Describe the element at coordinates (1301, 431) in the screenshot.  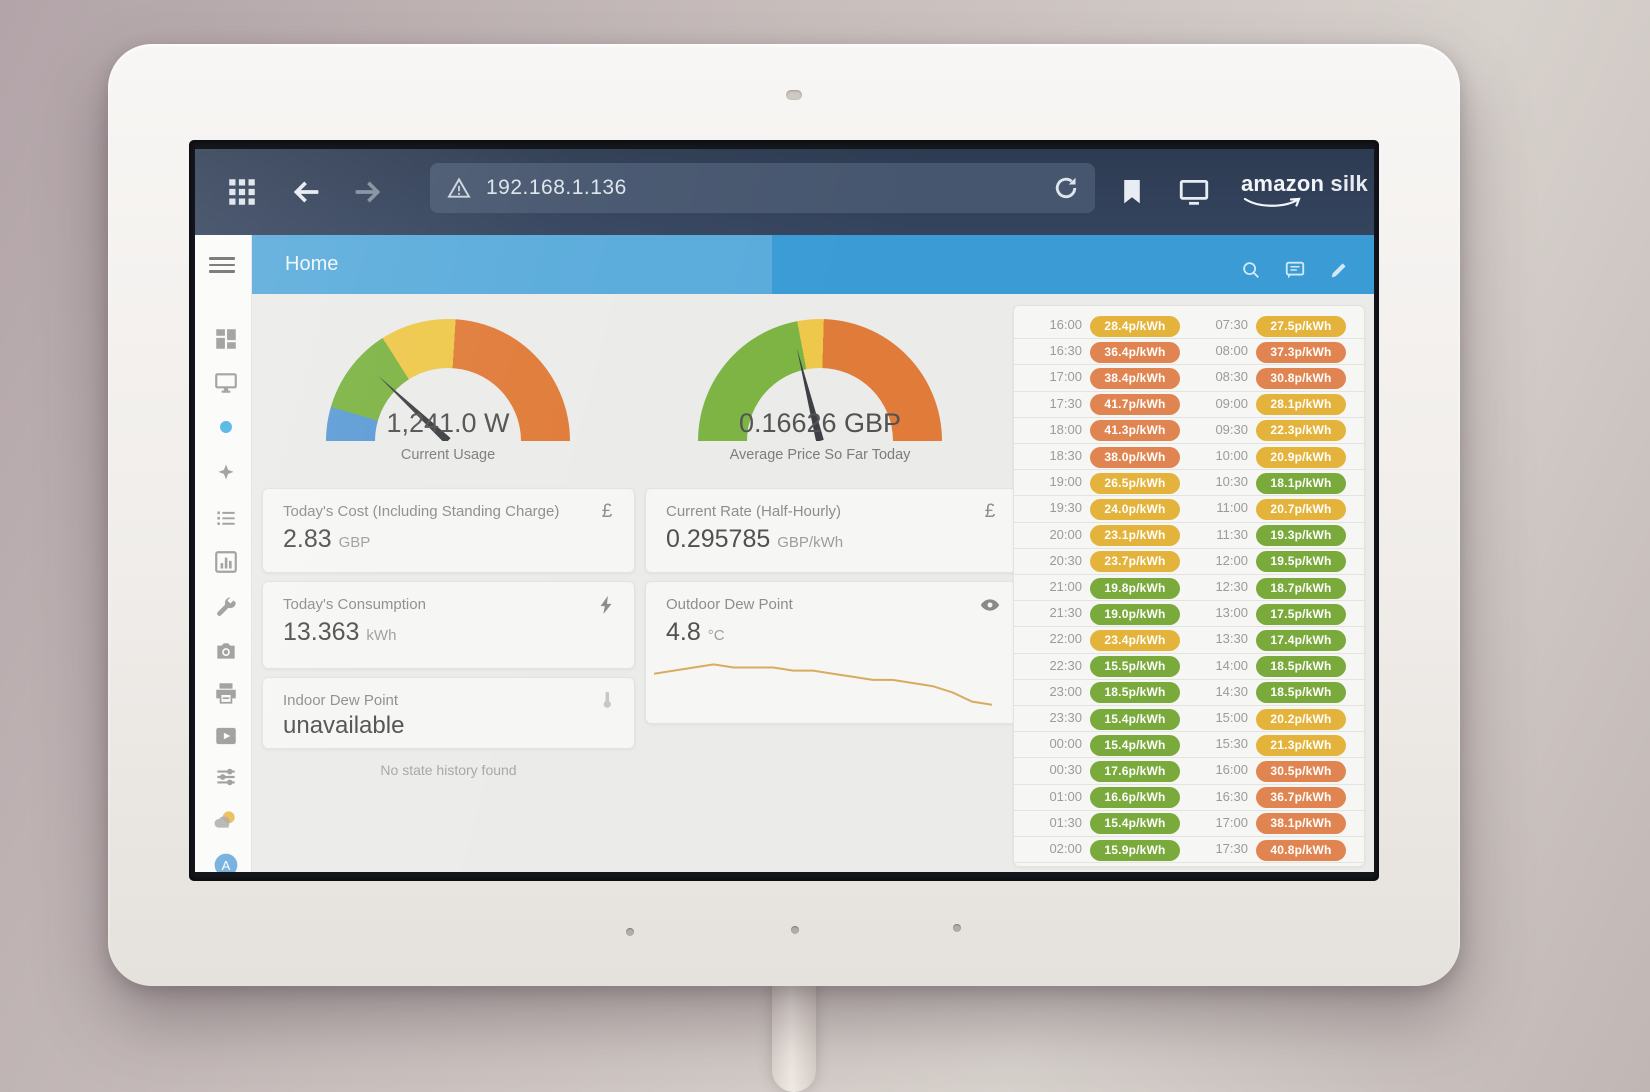
I see `rate-pill-yellow: 22.3p/kWh` at that location.